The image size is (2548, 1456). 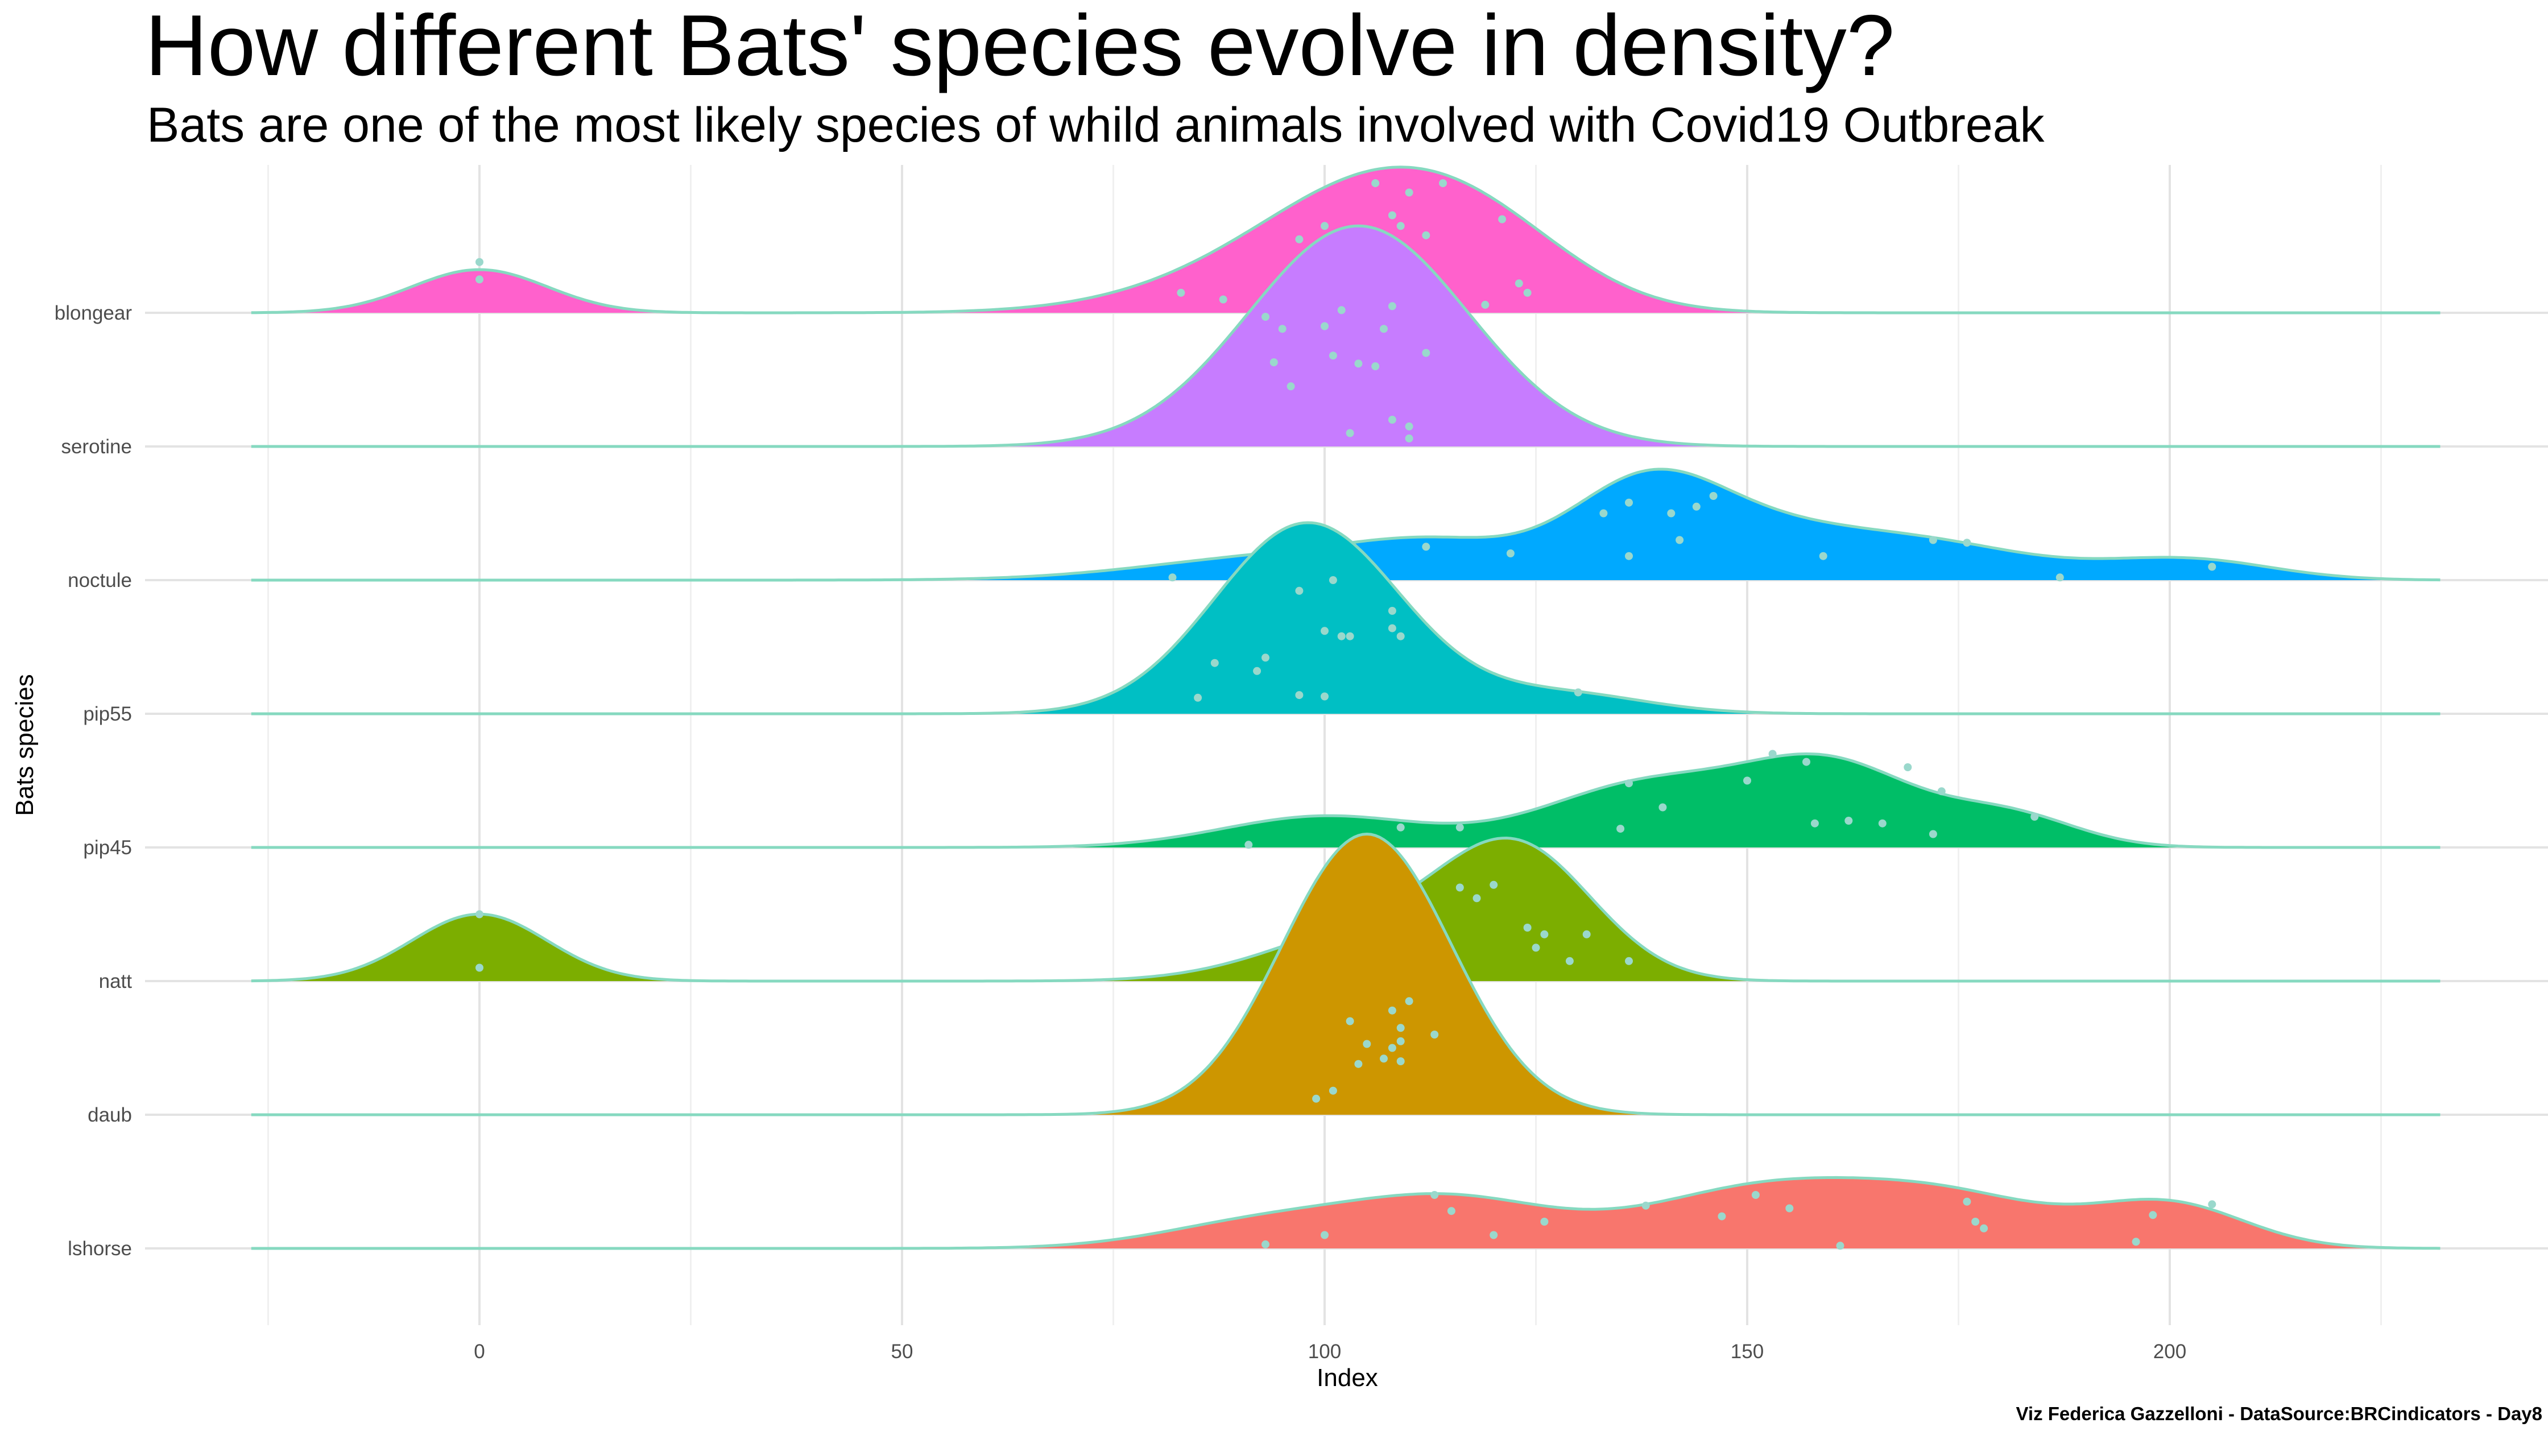 What do you see at coordinates (25, 745) in the screenshot?
I see `y-axis-title: Bats species` at bounding box center [25, 745].